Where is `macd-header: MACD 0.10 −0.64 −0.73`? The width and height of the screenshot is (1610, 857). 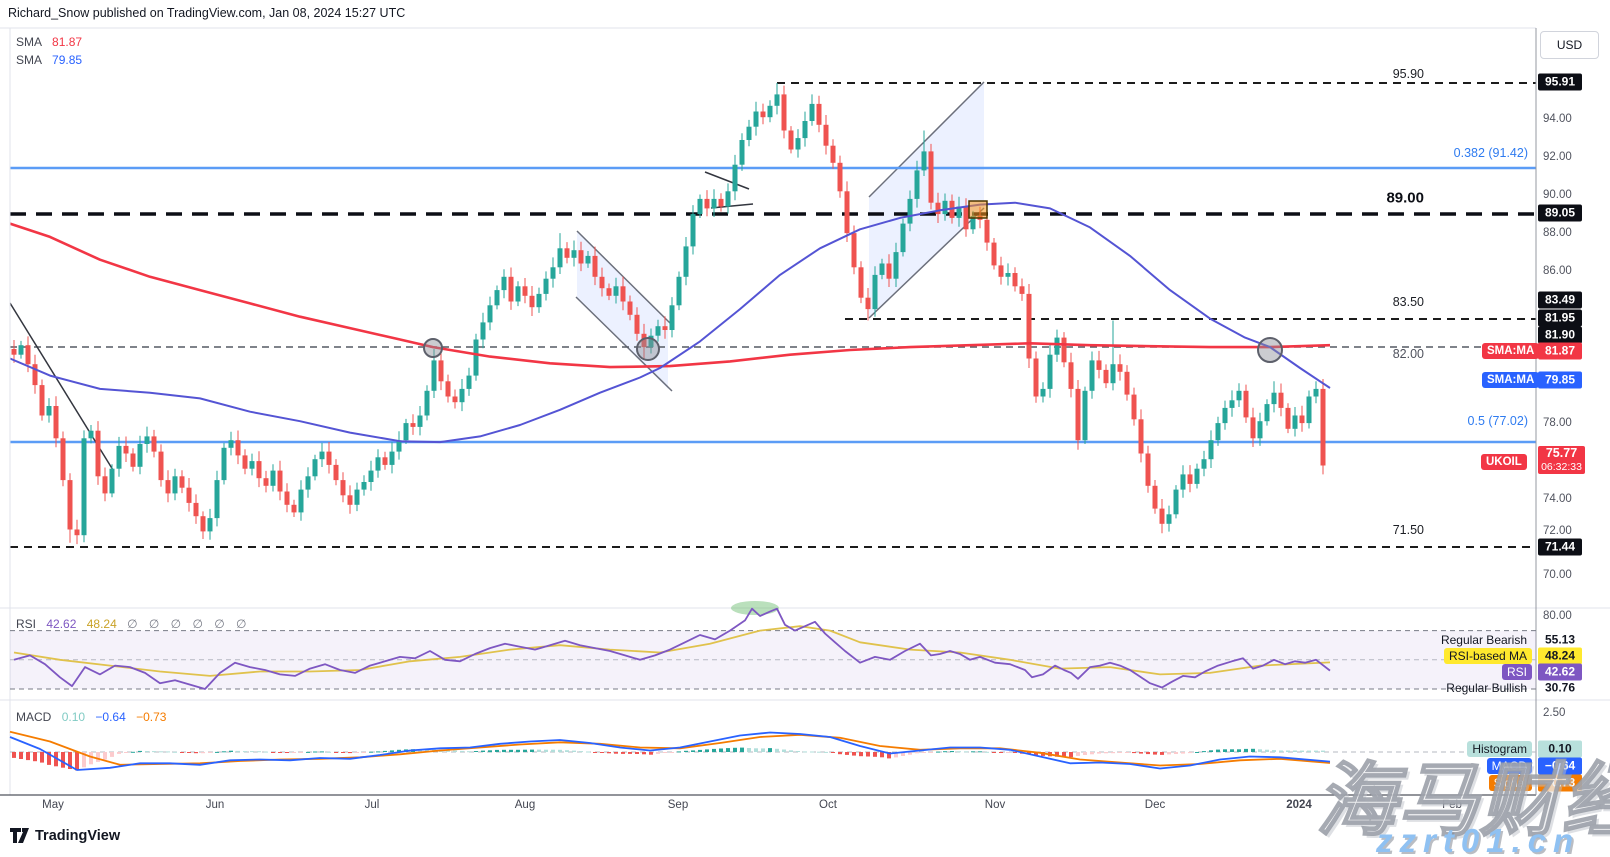 macd-header: MACD 0.10 −0.64 −0.73 is located at coordinates (94, 717).